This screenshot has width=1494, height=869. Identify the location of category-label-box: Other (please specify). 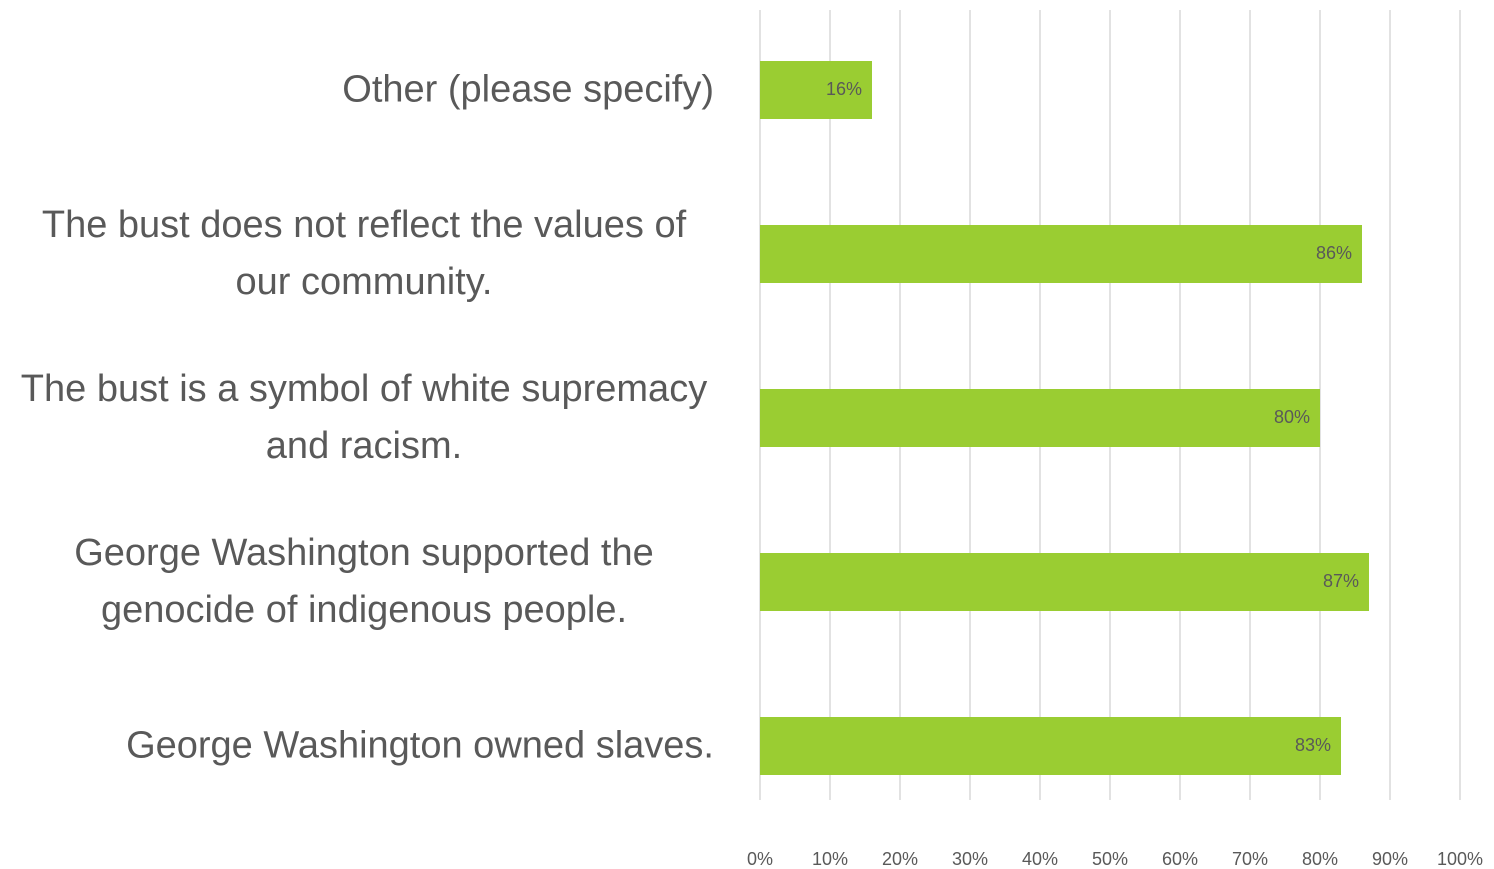
(364, 90).